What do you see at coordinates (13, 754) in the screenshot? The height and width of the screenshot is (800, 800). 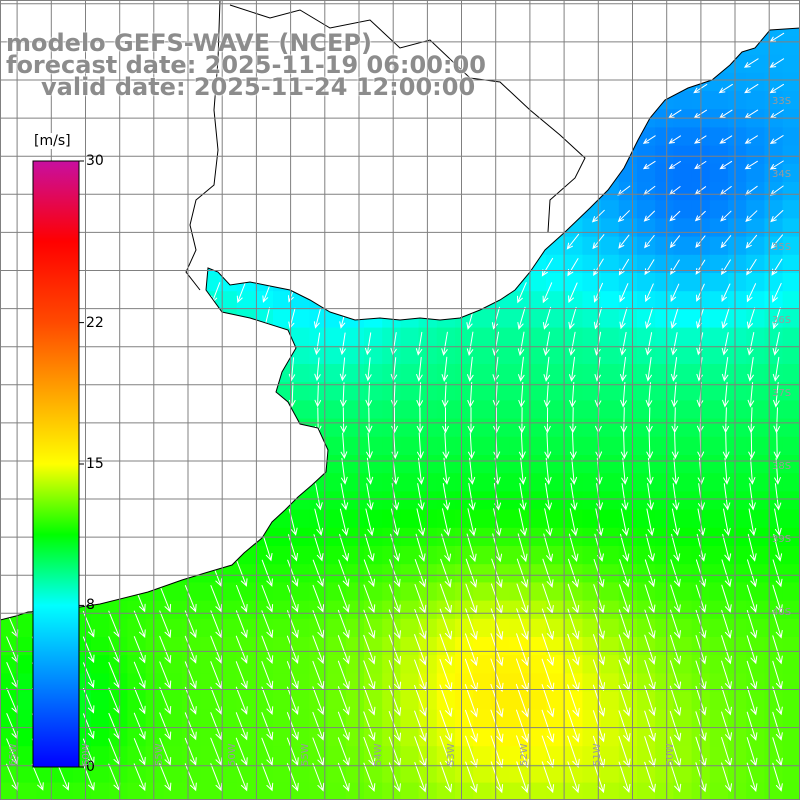 I see `longitude-label: 65W` at bounding box center [13, 754].